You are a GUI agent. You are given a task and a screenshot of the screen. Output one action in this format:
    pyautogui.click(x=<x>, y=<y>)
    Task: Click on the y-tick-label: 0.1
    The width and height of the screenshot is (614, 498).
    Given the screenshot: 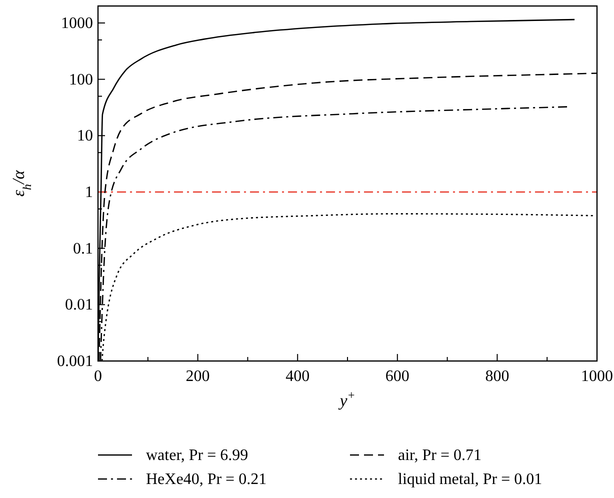 What is the action you would take?
    pyautogui.click(x=83, y=249)
    